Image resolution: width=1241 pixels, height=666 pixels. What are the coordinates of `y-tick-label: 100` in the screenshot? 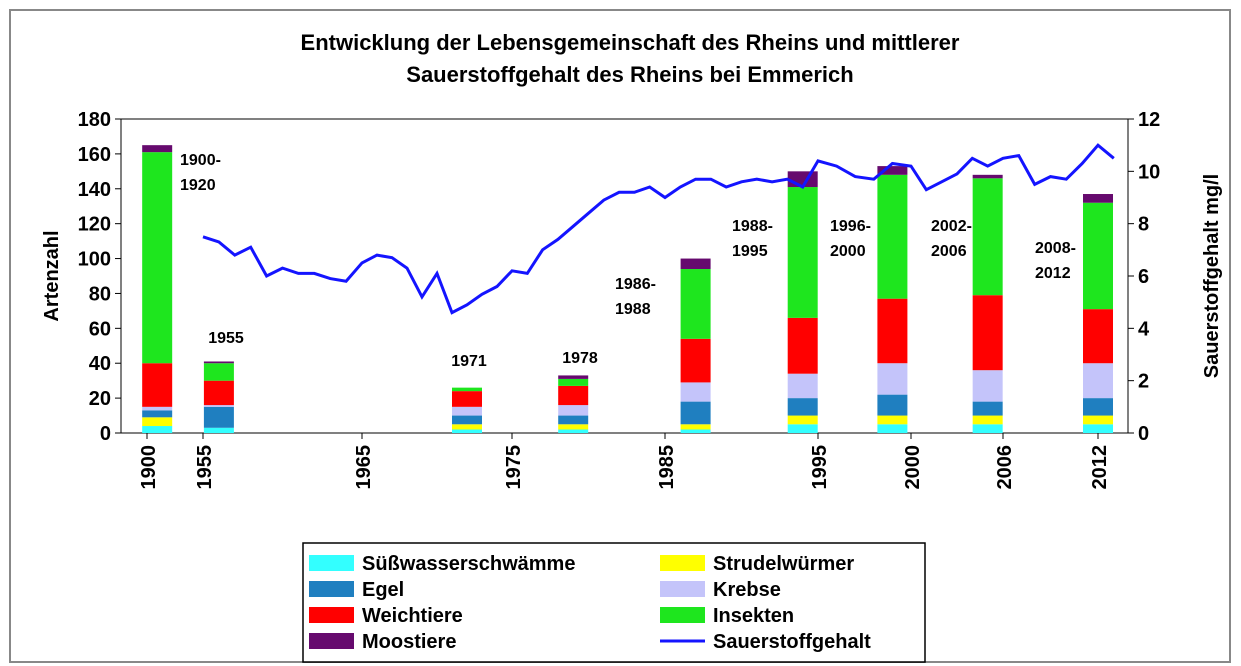 It's located at (94, 260).